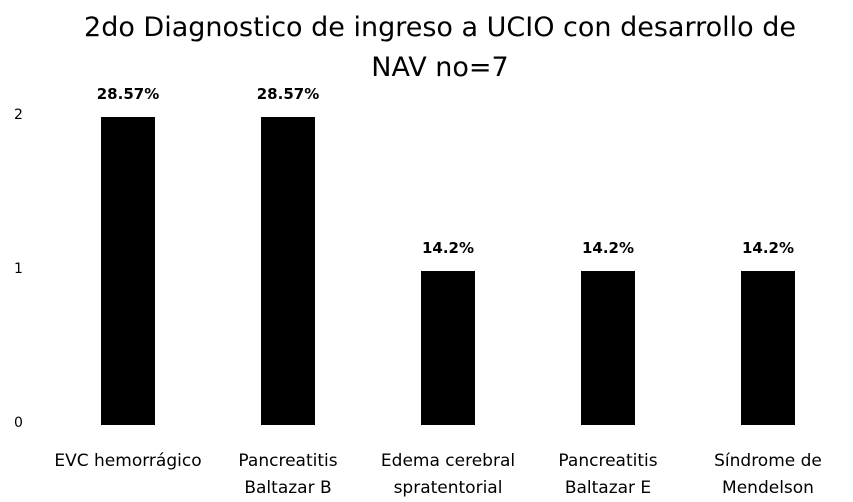 Image resolution: width=853 pixels, height=502 pixels. Describe the element at coordinates (18, 115) in the screenshot. I see `y-tick-label: 2` at that location.